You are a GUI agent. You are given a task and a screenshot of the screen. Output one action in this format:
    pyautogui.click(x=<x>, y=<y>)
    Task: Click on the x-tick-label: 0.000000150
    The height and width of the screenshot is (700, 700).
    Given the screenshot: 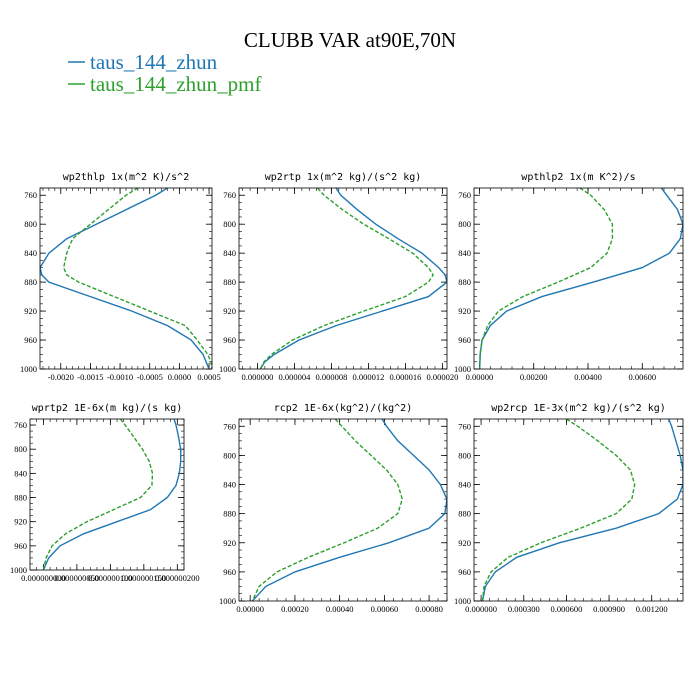 What is the action you would take?
    pyautogui.click(x=144, y=578)
    